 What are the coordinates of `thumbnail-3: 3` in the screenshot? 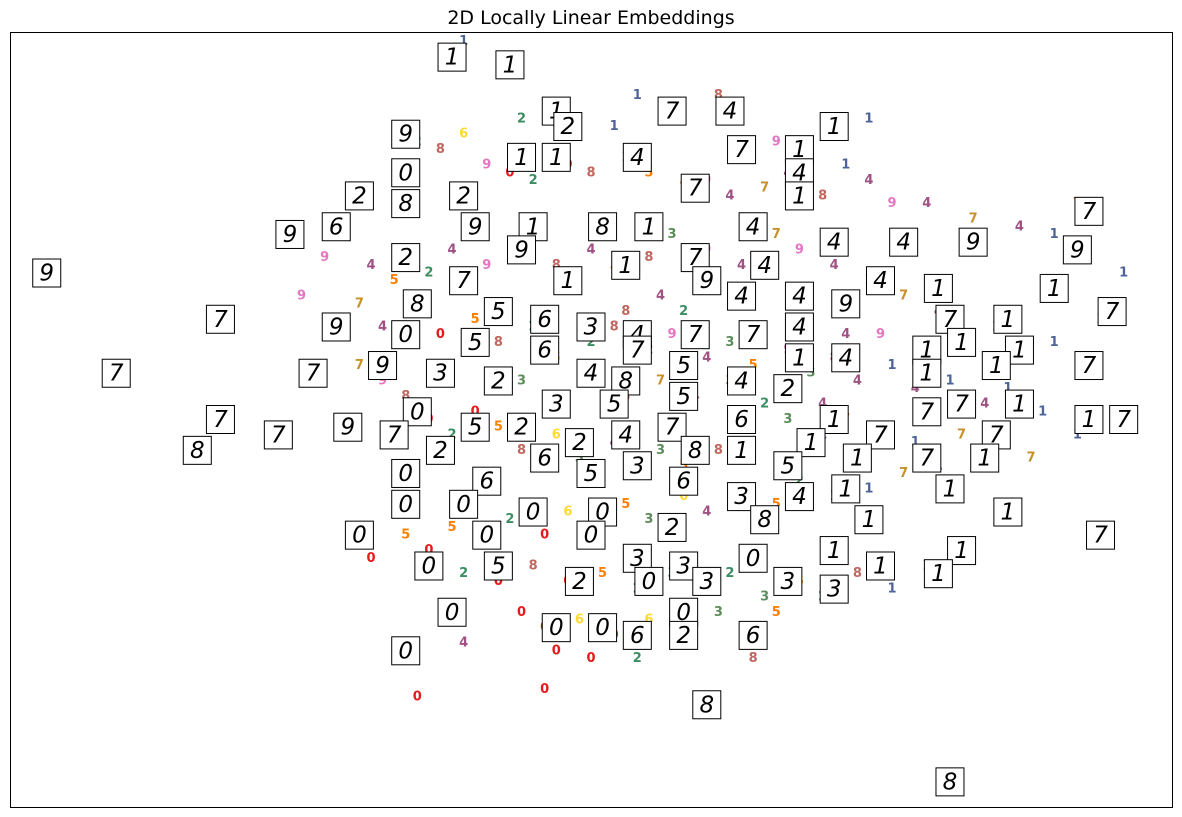 It's located at (440, 373).